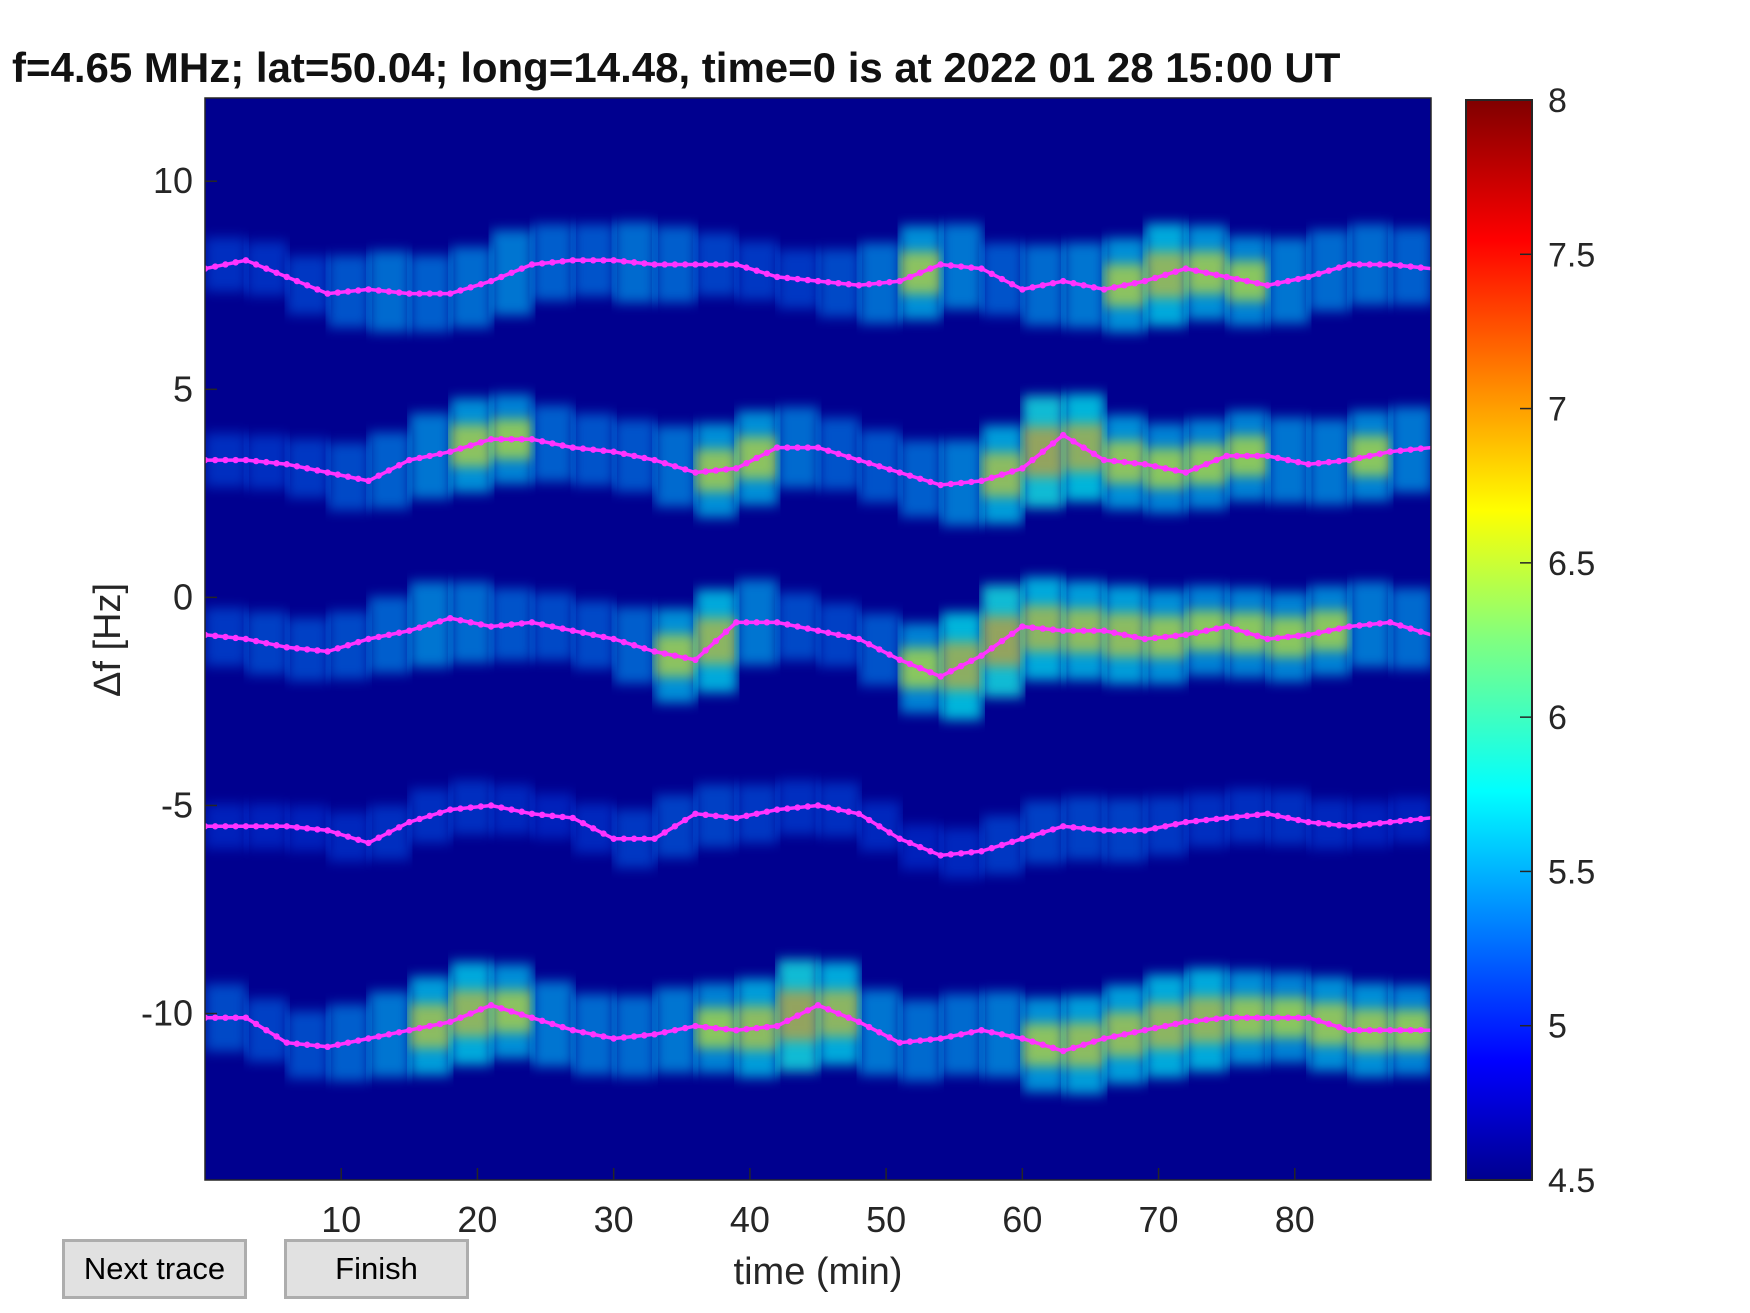  I want to click on x-tick-label: 50, so click(886, 1219).